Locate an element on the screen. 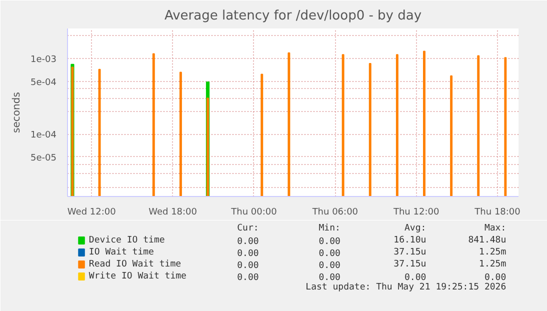 The image size is (547, 311). x-tick-label: Thu 00:00 is located at coordinates (254, 213).